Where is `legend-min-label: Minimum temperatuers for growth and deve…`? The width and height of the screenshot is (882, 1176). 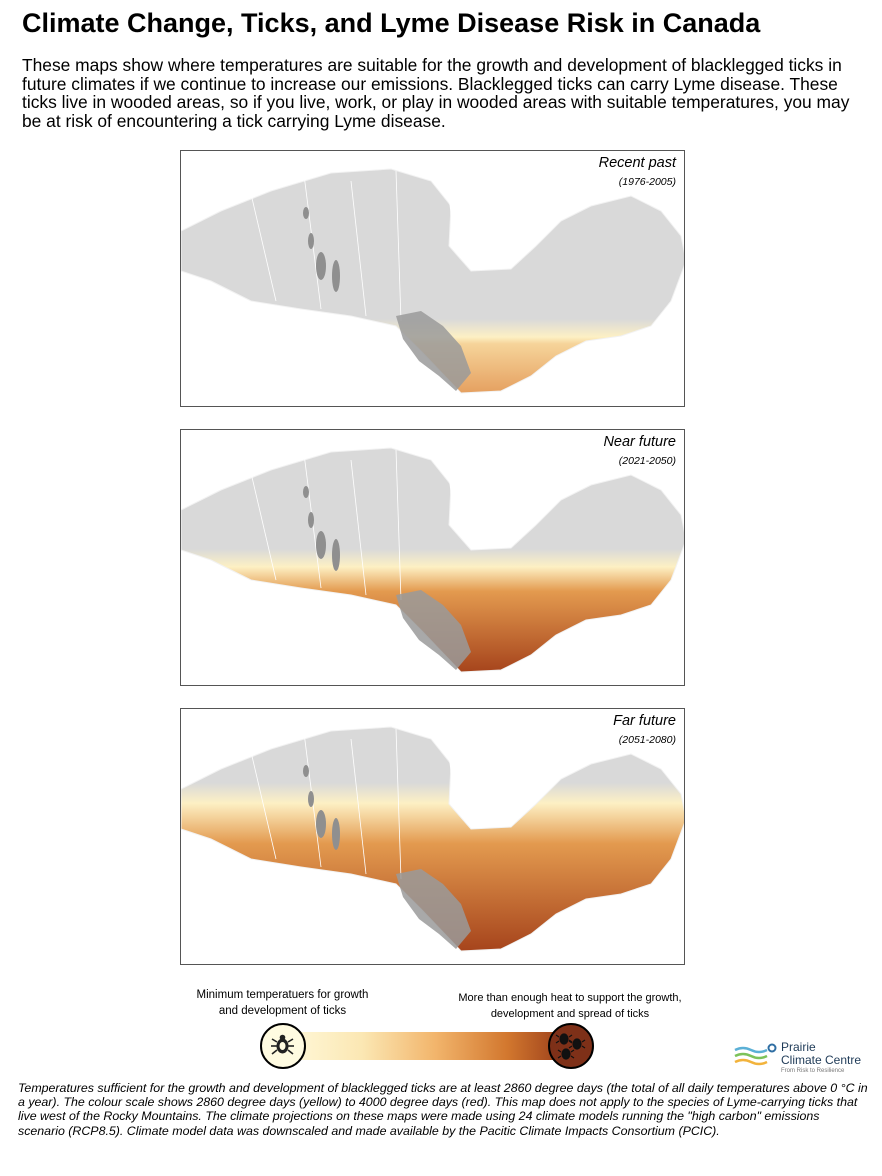 legend-min-label: Minimum temperatuers for growth and deve… is located at coordinates (282, 1003).